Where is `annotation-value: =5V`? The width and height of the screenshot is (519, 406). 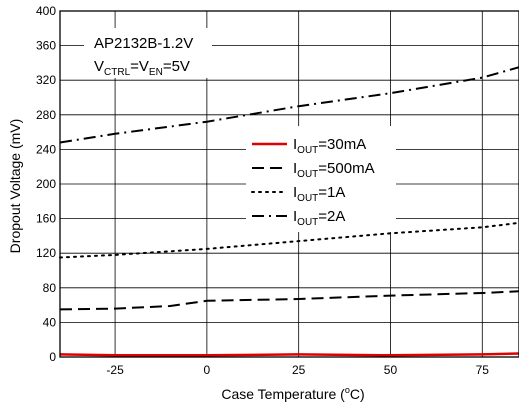 annotation-value: =5V is located at coordinates (176, 66).